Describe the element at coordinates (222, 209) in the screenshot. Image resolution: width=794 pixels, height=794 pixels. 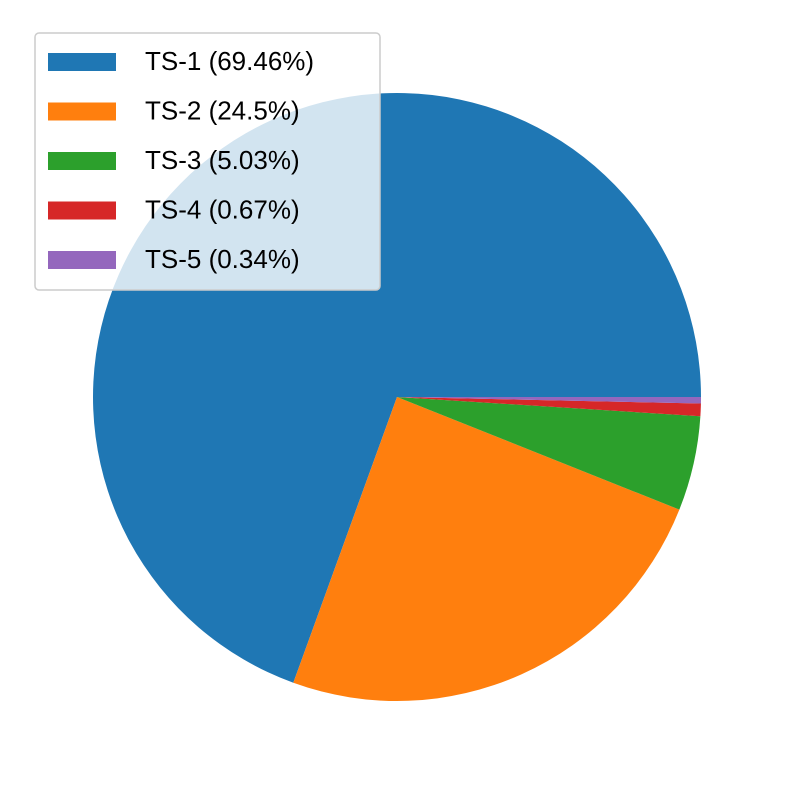
I see `legend-label: TS-4 (0.67%)` at that location.